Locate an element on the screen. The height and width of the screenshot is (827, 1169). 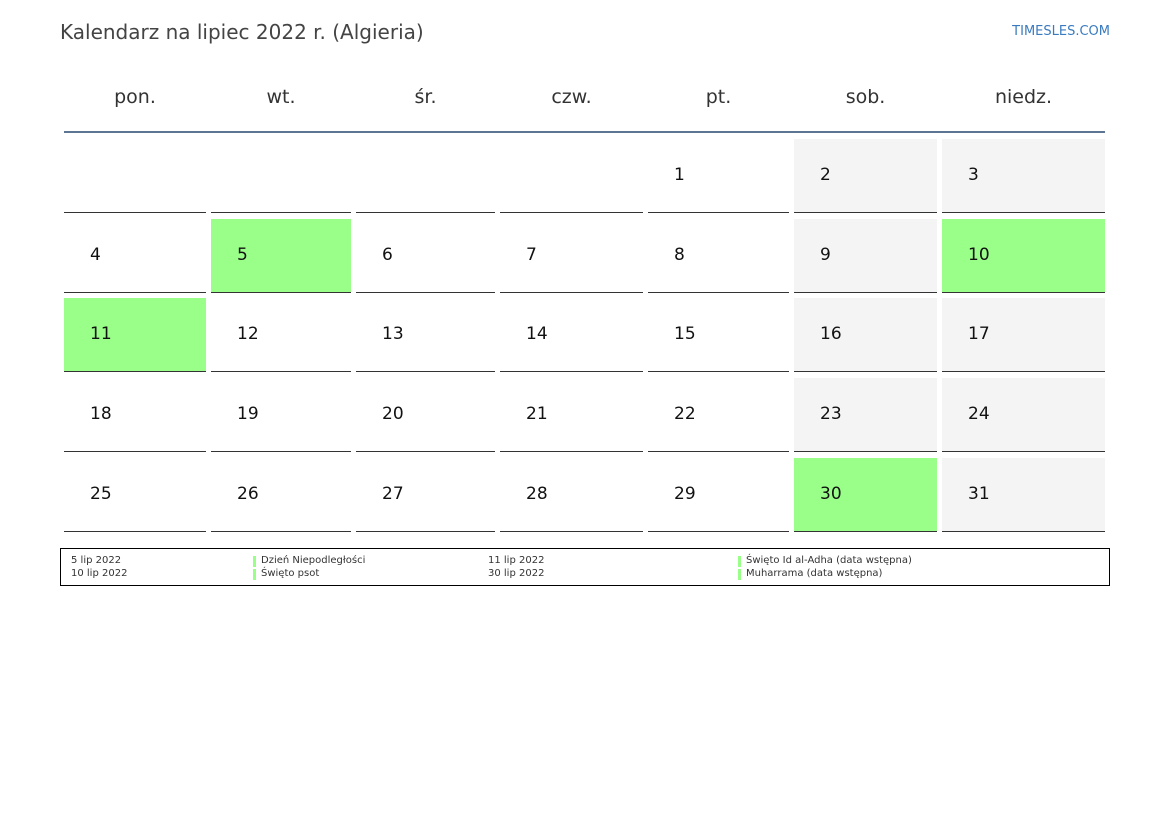
day-number: 23 is located at coordinates (831, 414).